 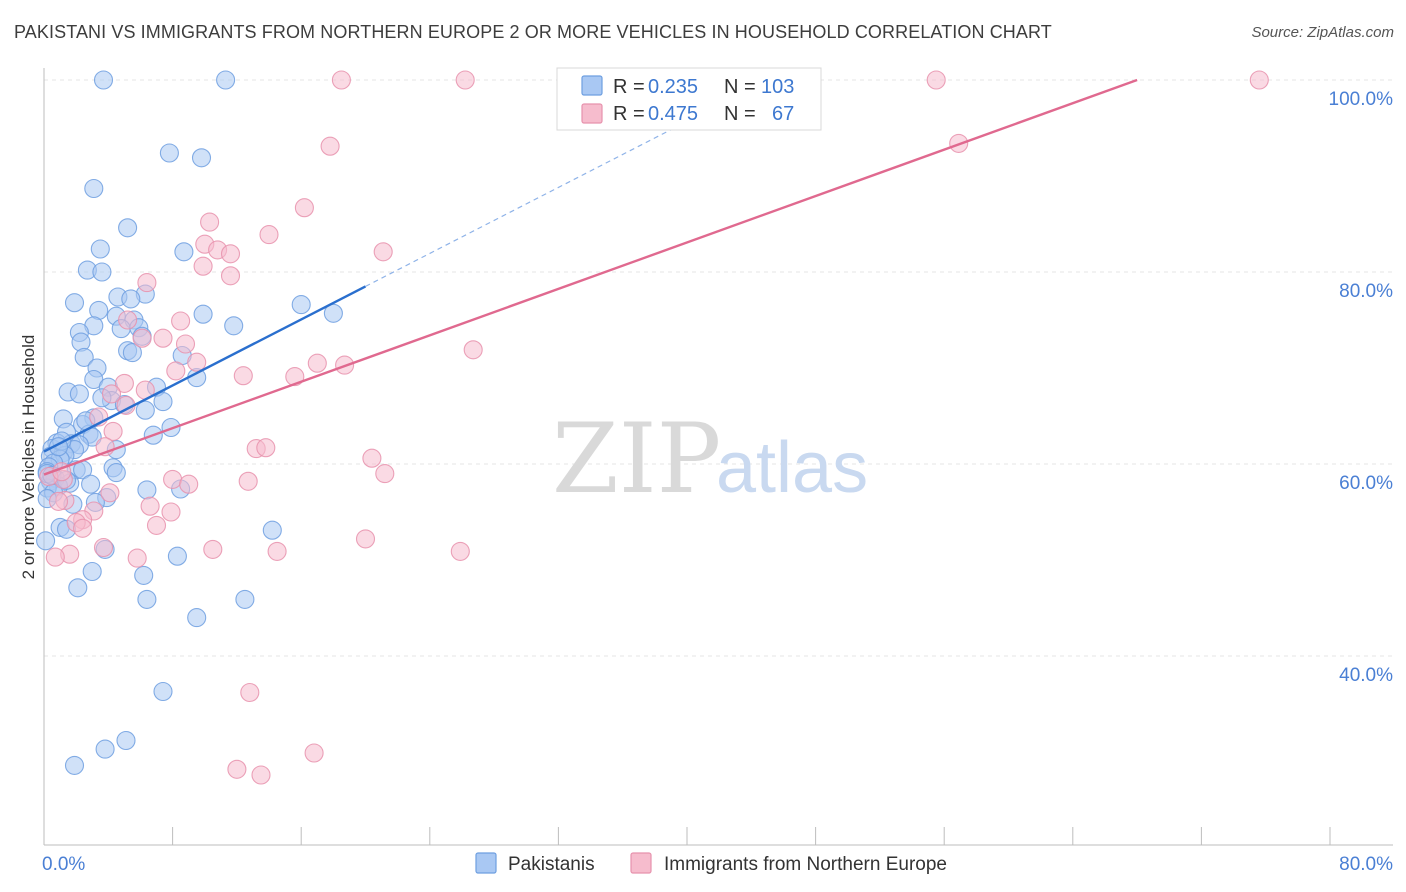 I want to click on legend-r-label-1: R =, so click(x=629, y=87).